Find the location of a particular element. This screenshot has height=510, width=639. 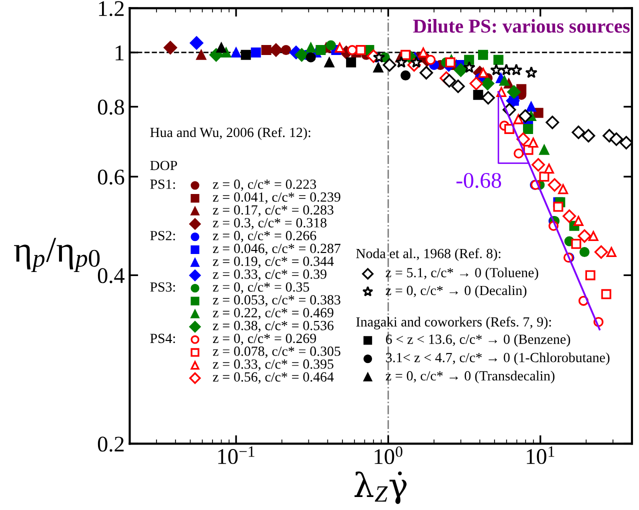

legend-label: z = 0, c/c* → 0 (Transdecalin) is located at coordinates (470, 377).